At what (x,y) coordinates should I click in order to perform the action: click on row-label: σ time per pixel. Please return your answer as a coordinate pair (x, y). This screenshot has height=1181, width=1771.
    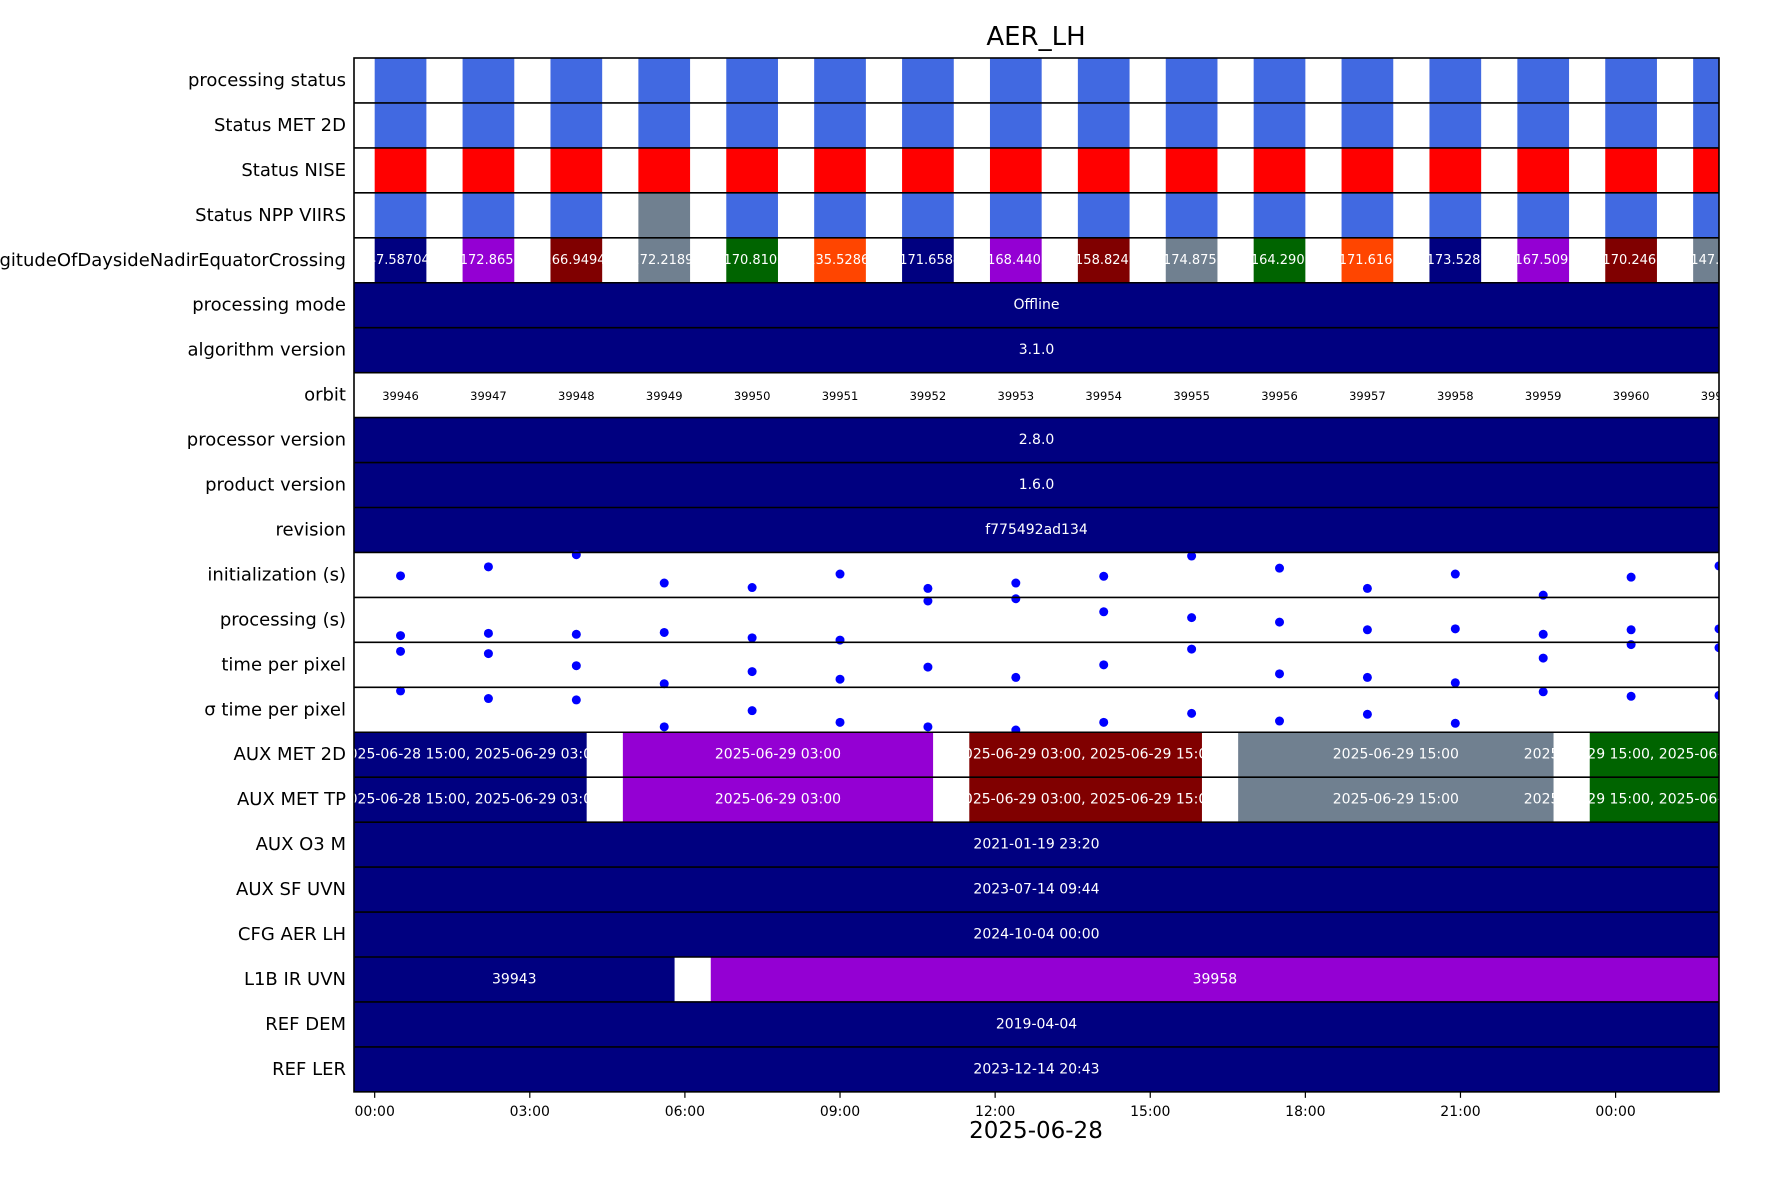
    Looking at the image, I should click on (275, 709).